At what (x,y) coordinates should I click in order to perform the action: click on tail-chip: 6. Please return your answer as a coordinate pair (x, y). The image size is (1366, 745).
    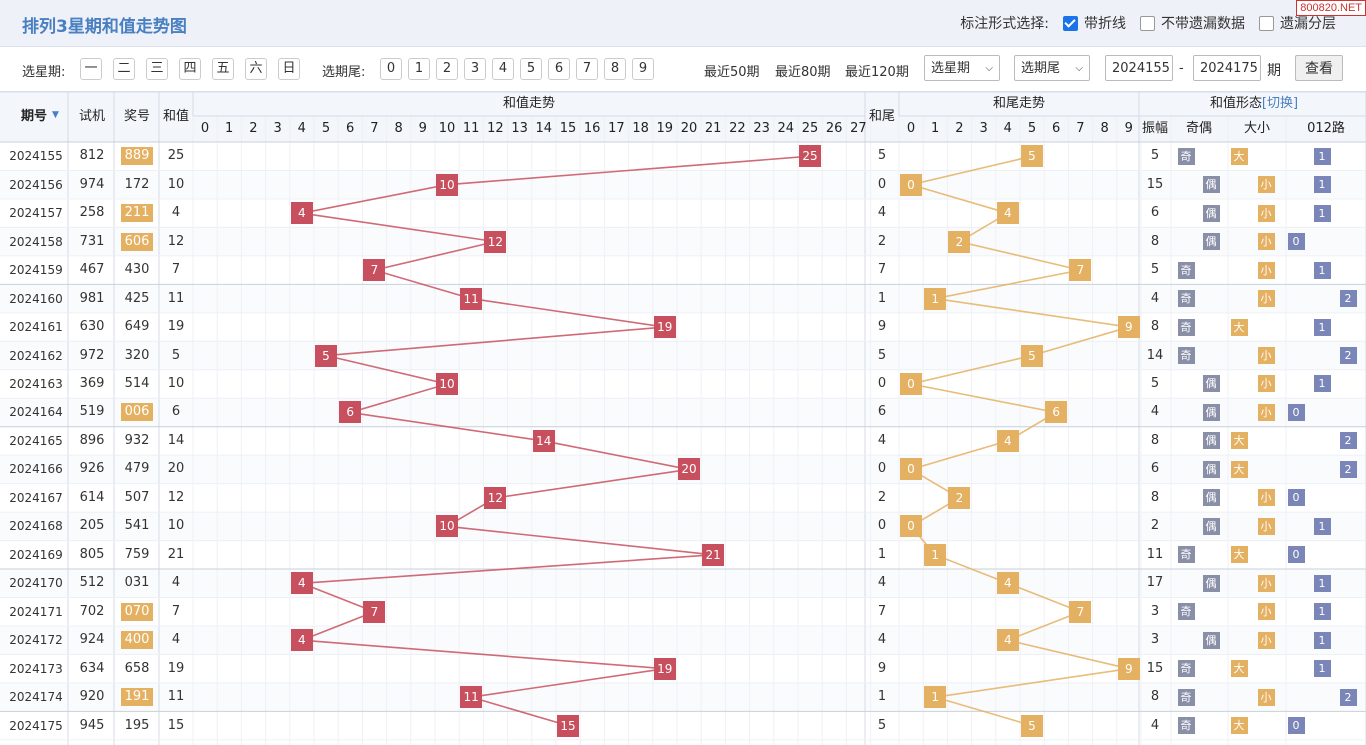
    Looking at the image, I should click on (559, 69).